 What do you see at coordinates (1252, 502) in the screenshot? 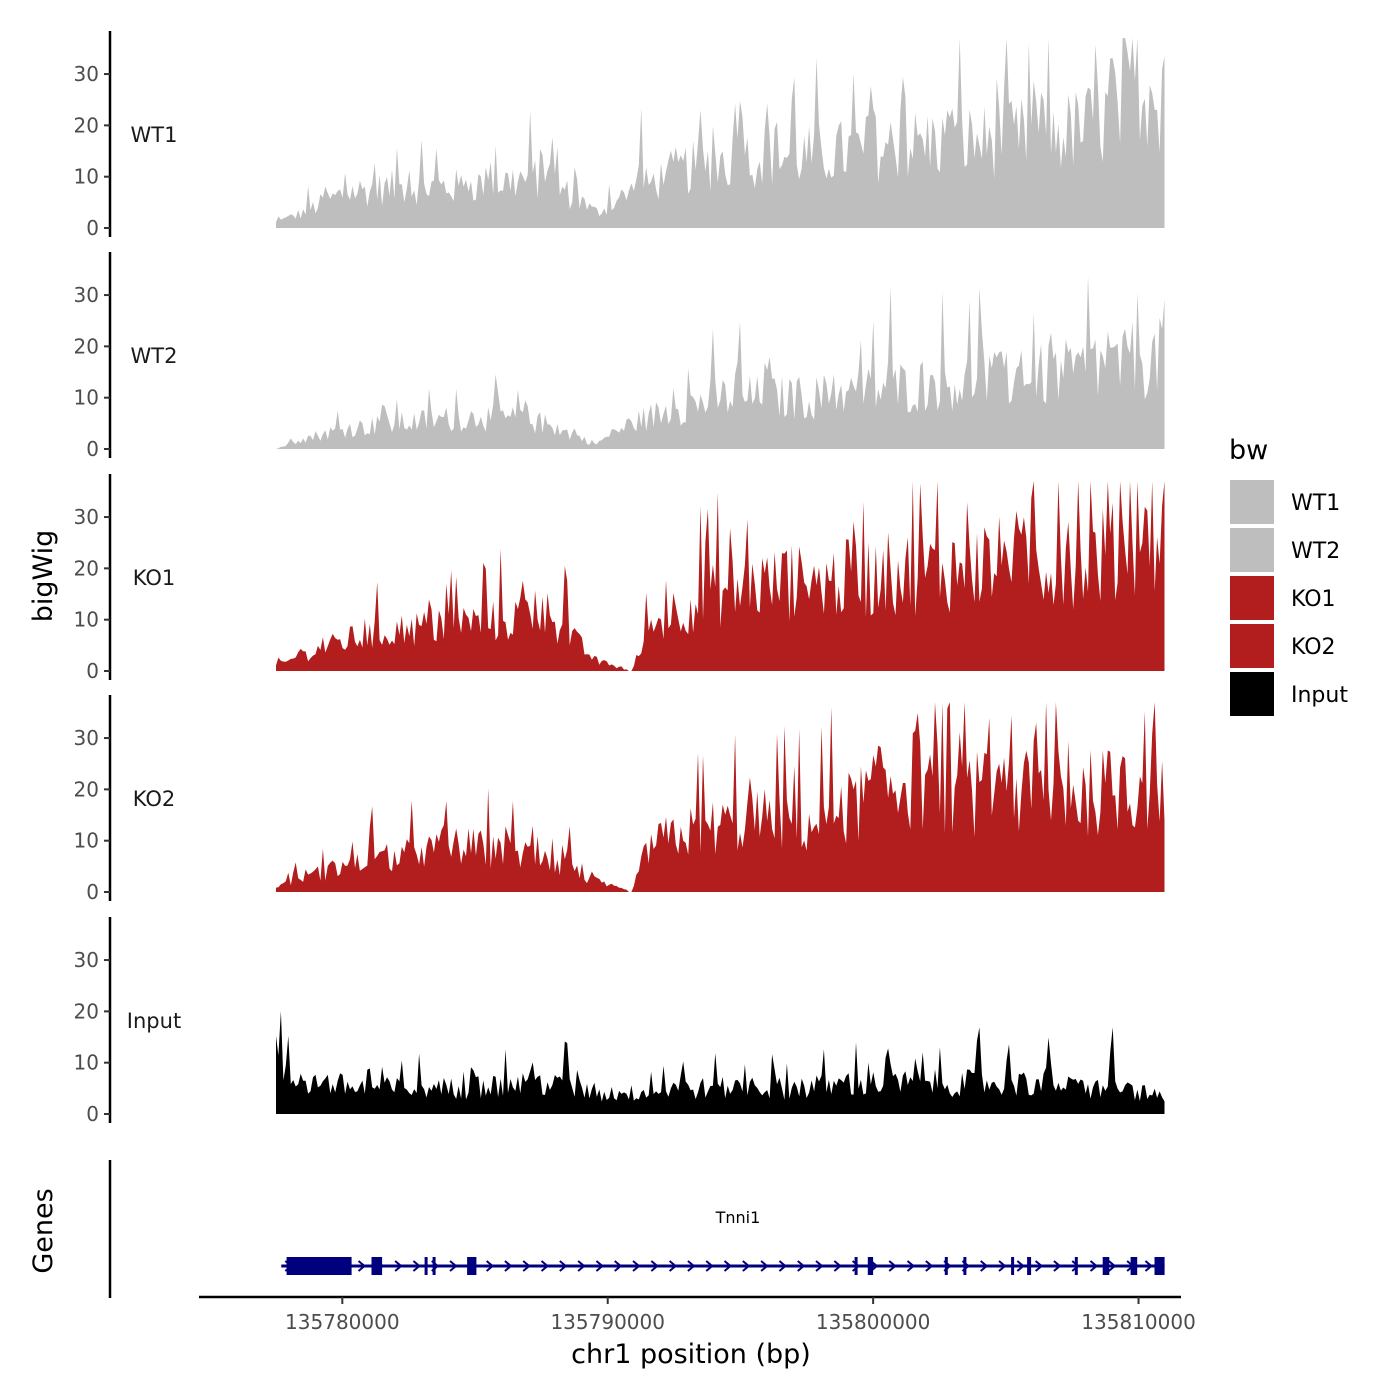
I see `legend-key-wt1` at bounding box center [1252, 502].